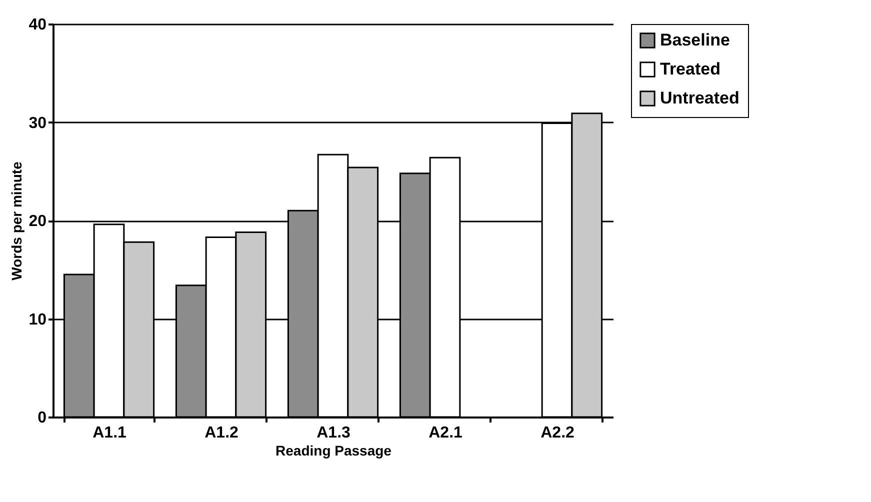  I want to click on y-tick-label: 40, so click(37, 25).